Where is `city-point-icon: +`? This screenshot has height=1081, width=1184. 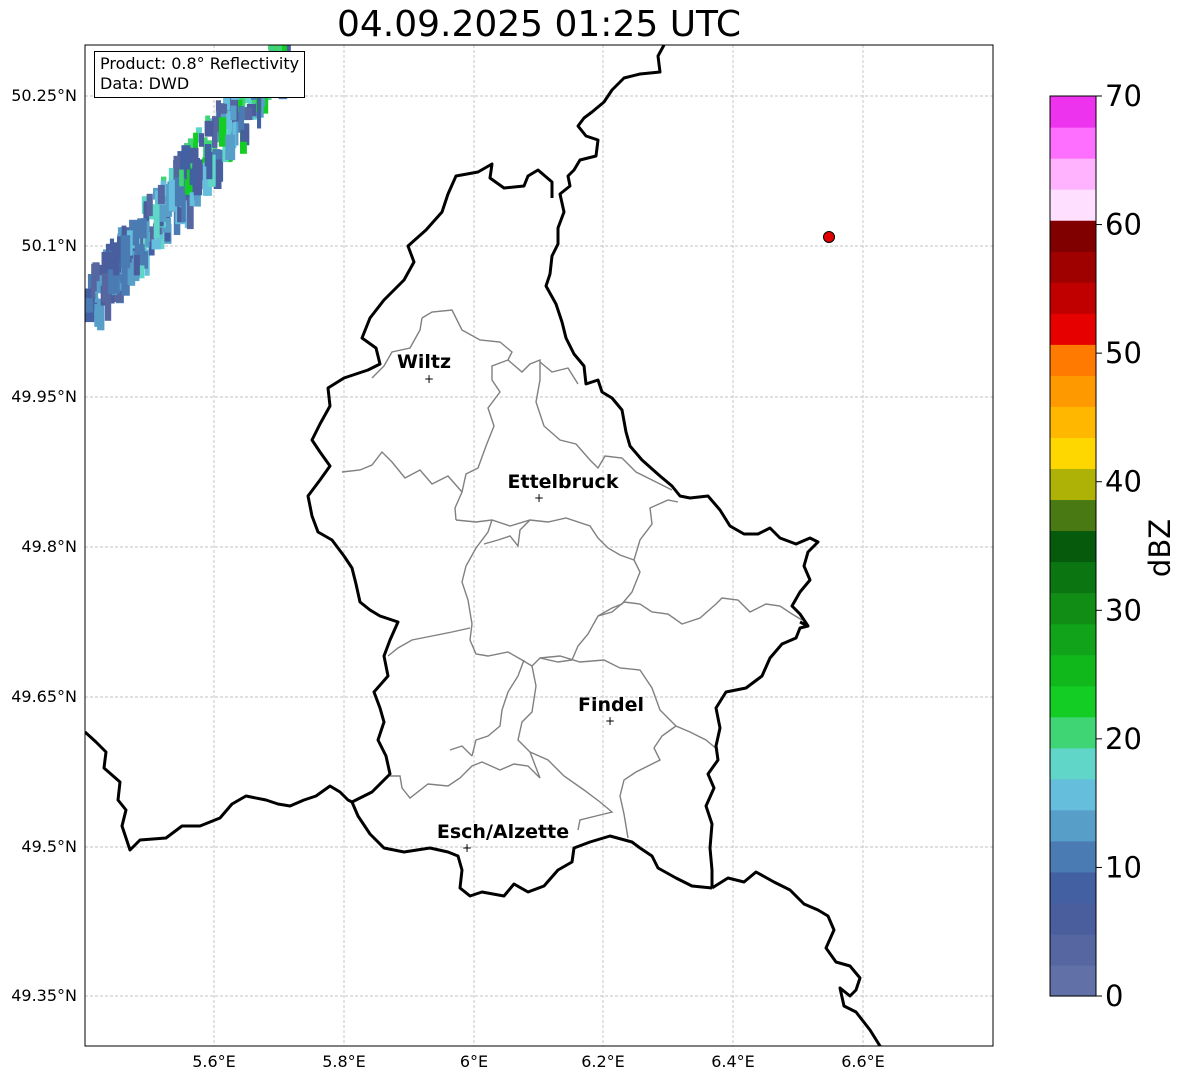 city-point-icon: + is located at coordinates (539, 498).